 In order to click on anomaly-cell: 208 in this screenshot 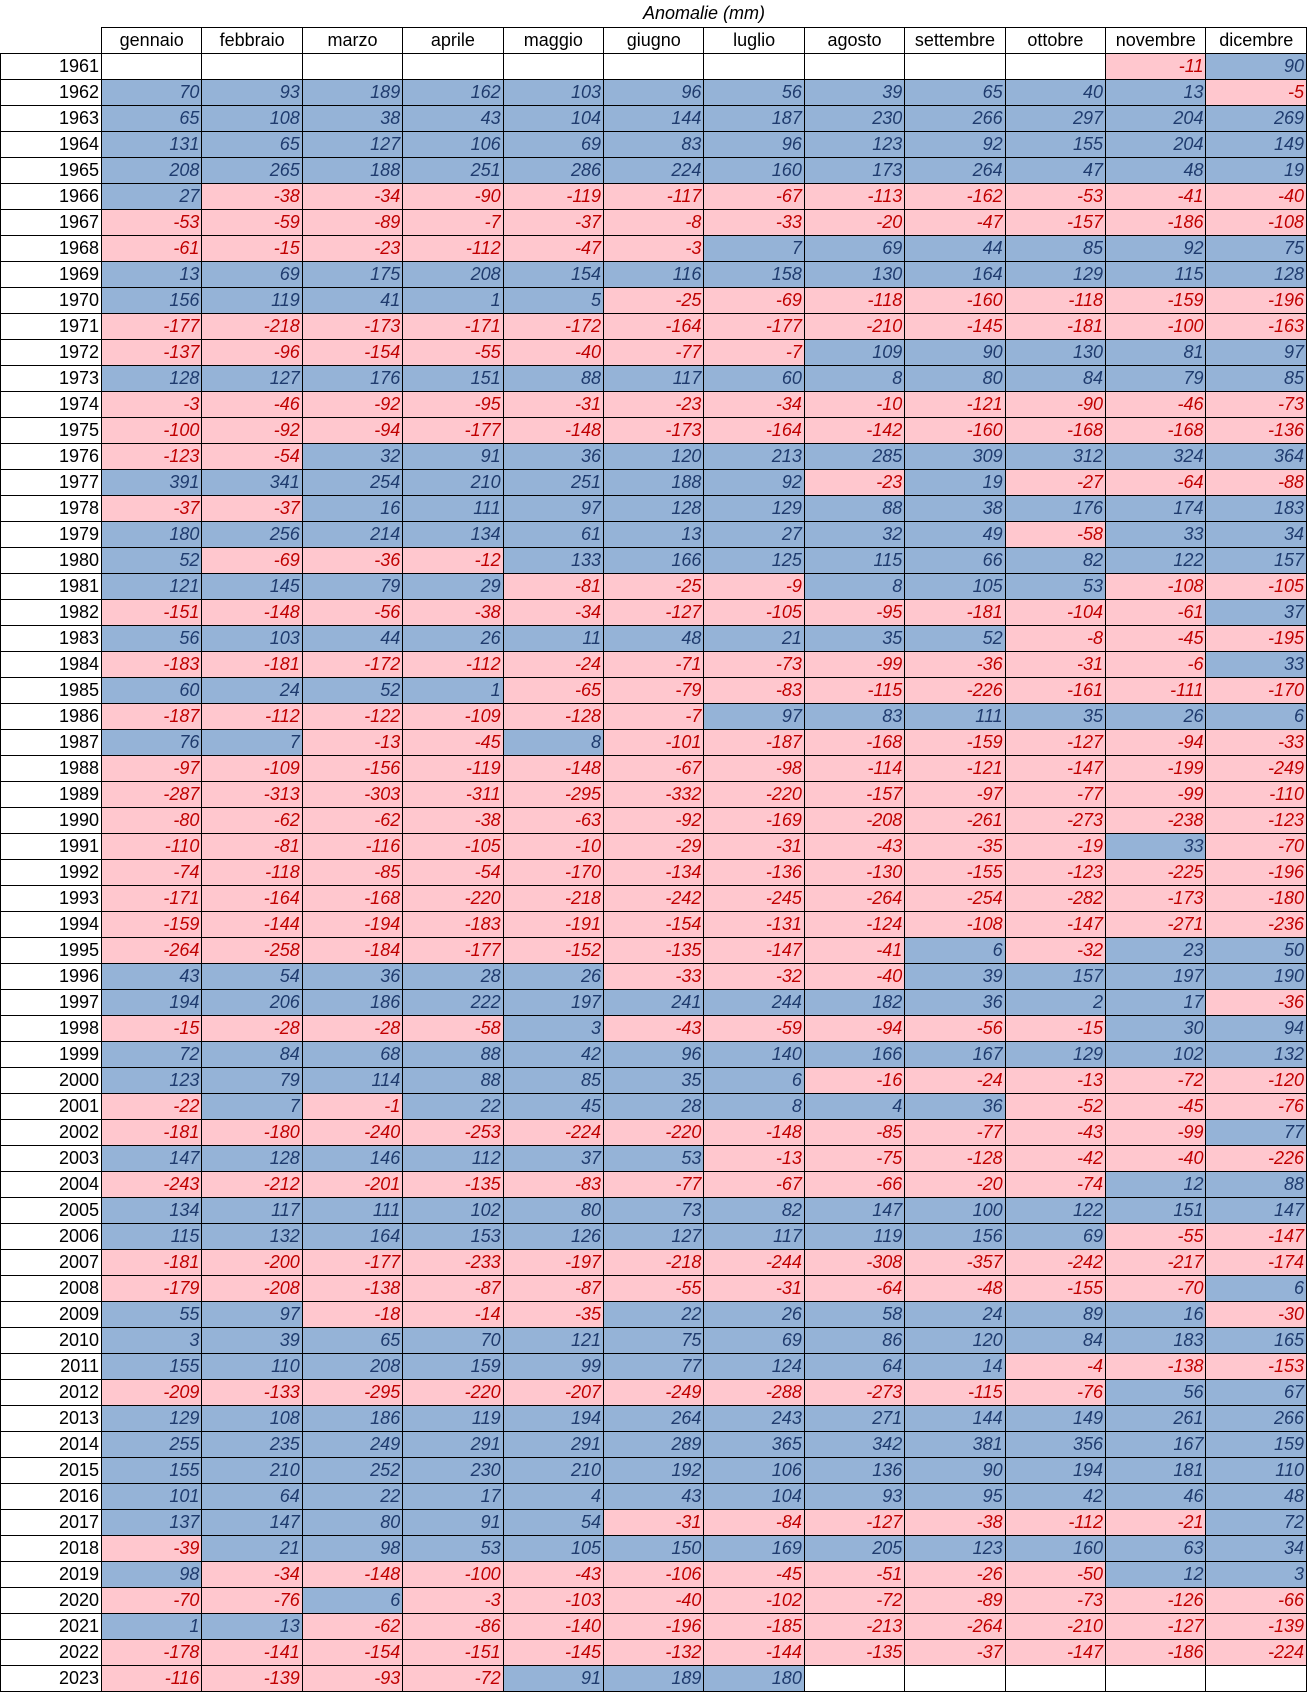, I will do `click(352, 1366)`.